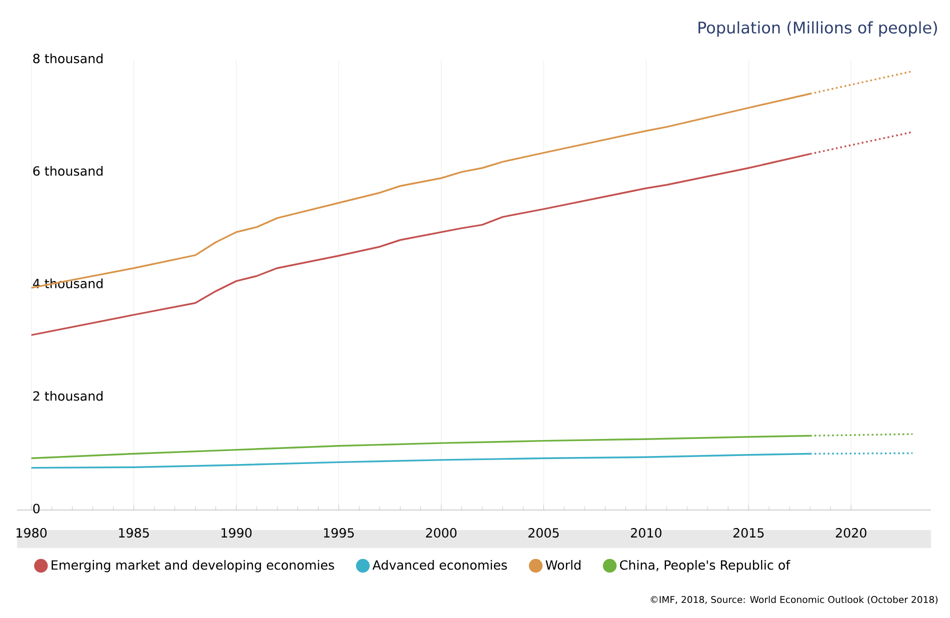 The image size is (950, 618). Describe the element at coordinates (817, 29) in the screenshot. I see `chart-title: Population (Millions of people)` at that location.